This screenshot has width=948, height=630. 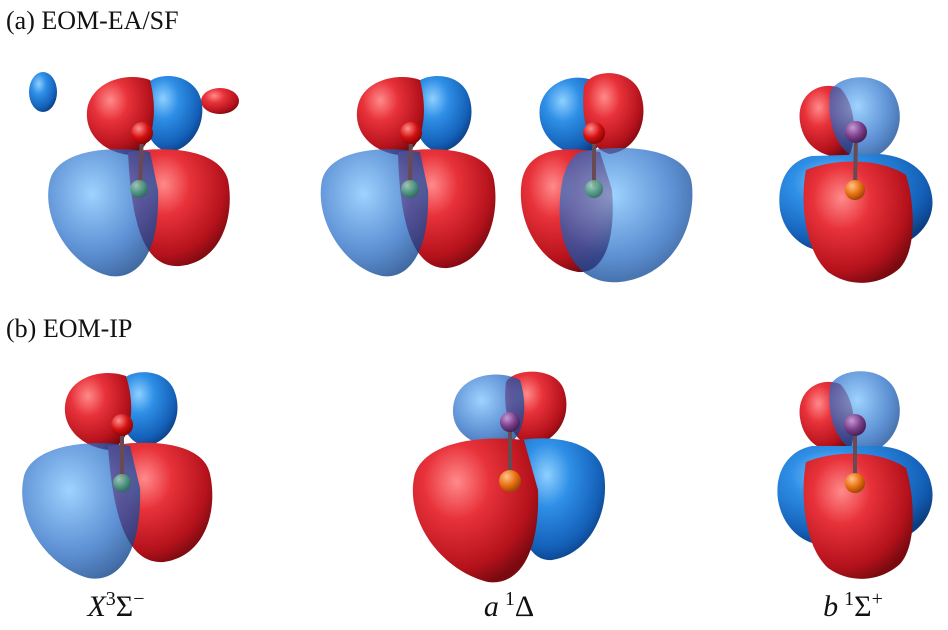 I want to click on panel-b-label: (b) EOM-IP, so click(x=69, y=328).